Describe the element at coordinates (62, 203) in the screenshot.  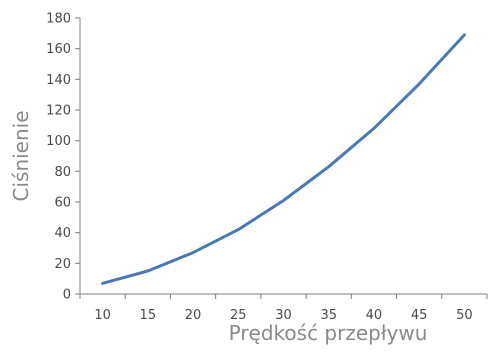
I see `y-tick-label: 60` at that location.